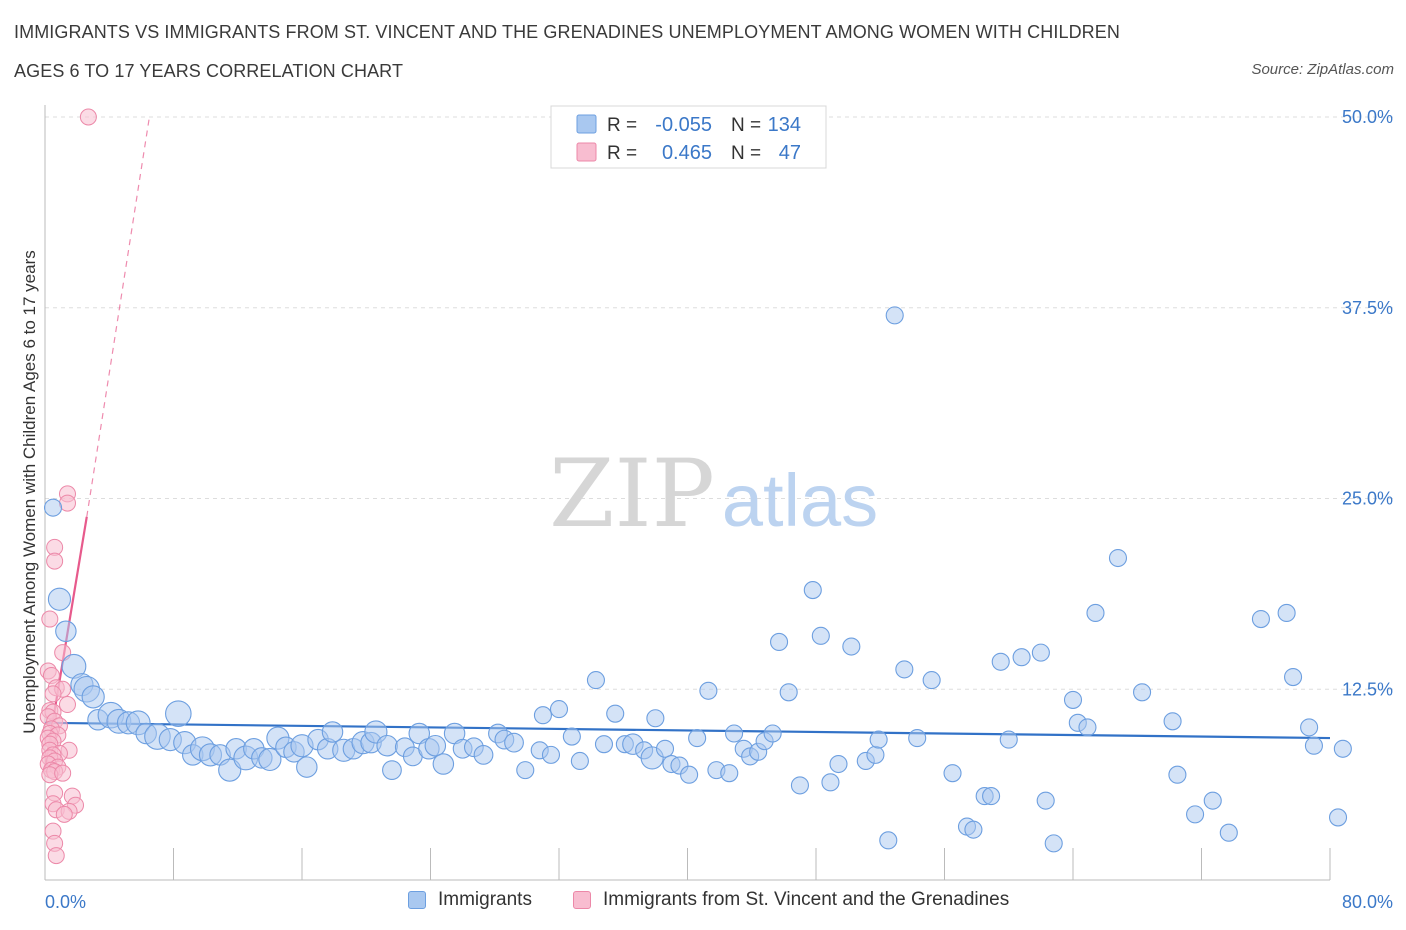 This screenshot has width=1406, height=930. Describe the element at coordinates (683, 125) in the screenshot. I see `stats-r-value: -0.055` at that location.